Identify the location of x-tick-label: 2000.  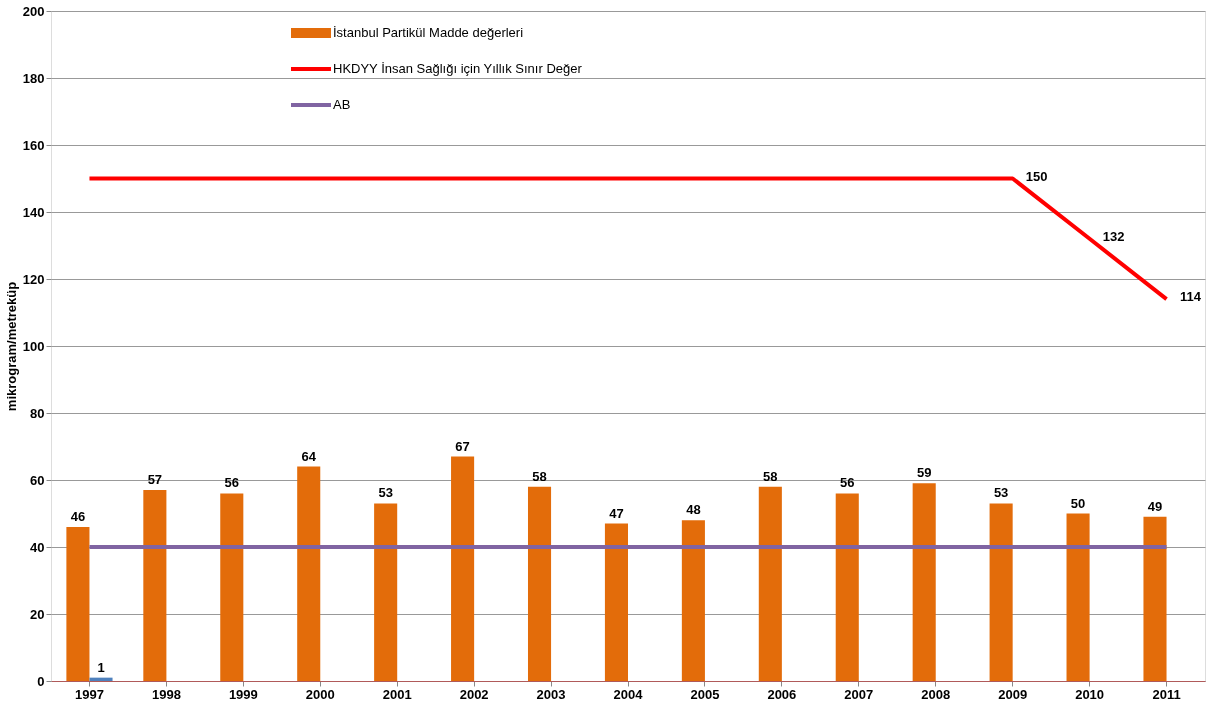
(320, 694).